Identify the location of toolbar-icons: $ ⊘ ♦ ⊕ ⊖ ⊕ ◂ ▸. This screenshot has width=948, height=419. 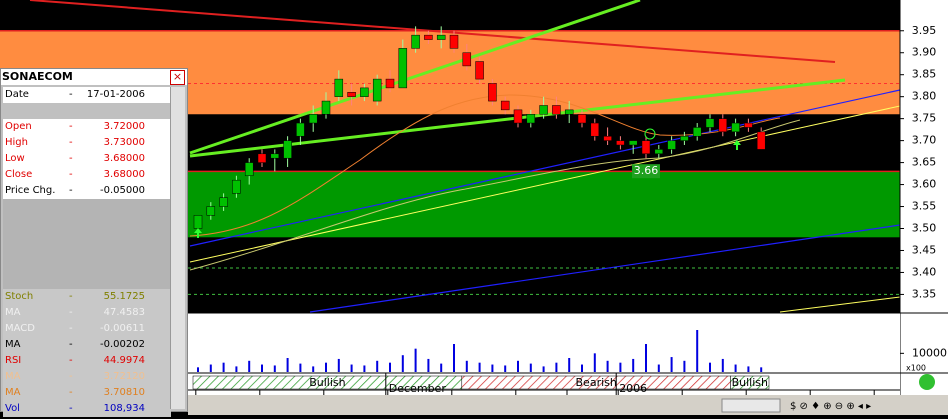
(830, 406).